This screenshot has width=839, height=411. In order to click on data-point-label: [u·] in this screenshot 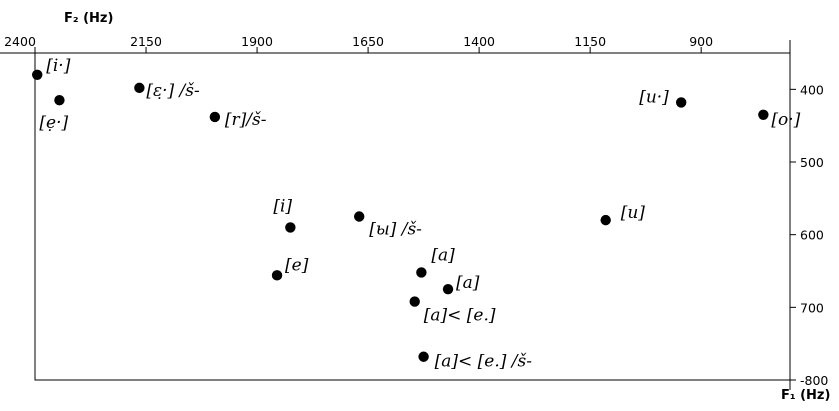, I will do `click(654, 97)`.